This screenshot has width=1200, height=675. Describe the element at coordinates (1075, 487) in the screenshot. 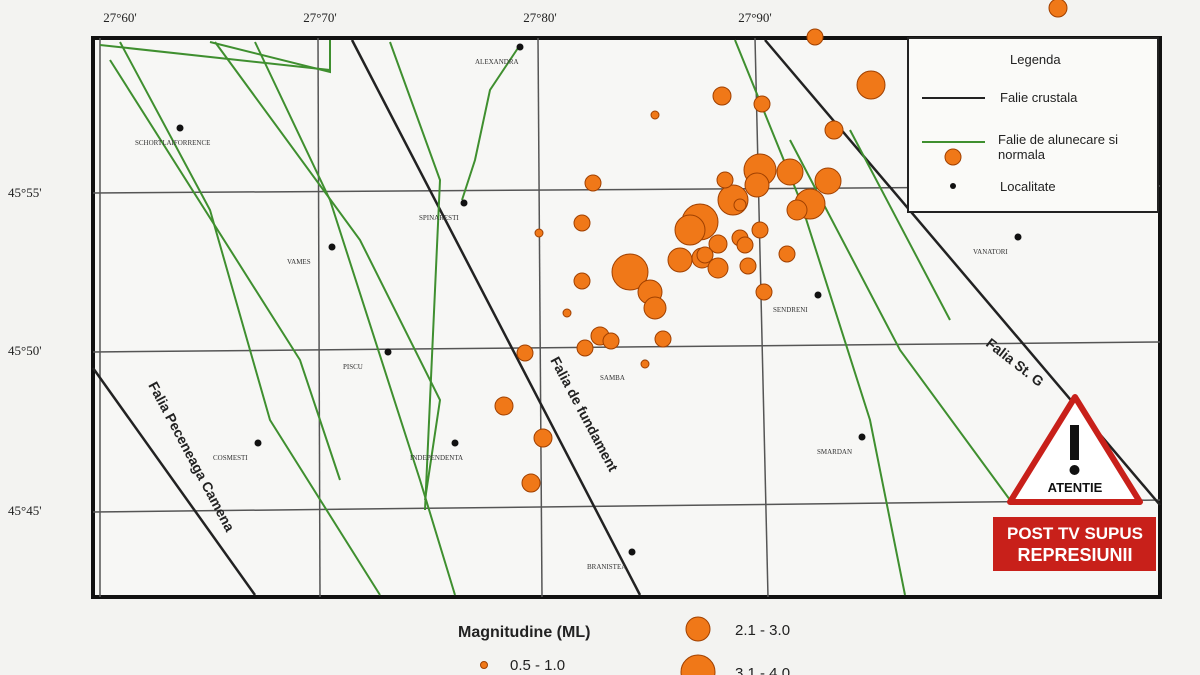

I see `badge-warning: ATENTIE` at that location.